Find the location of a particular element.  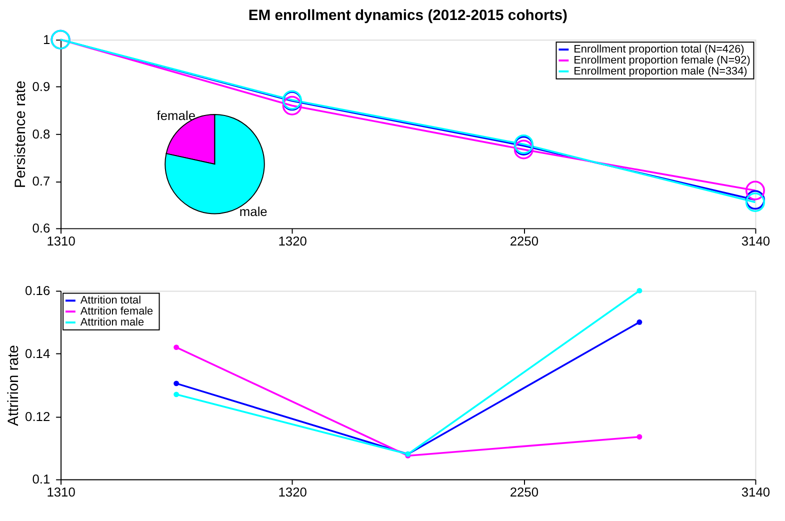

y-axis-title: Attririon rate is located at coordinates (14, 385).